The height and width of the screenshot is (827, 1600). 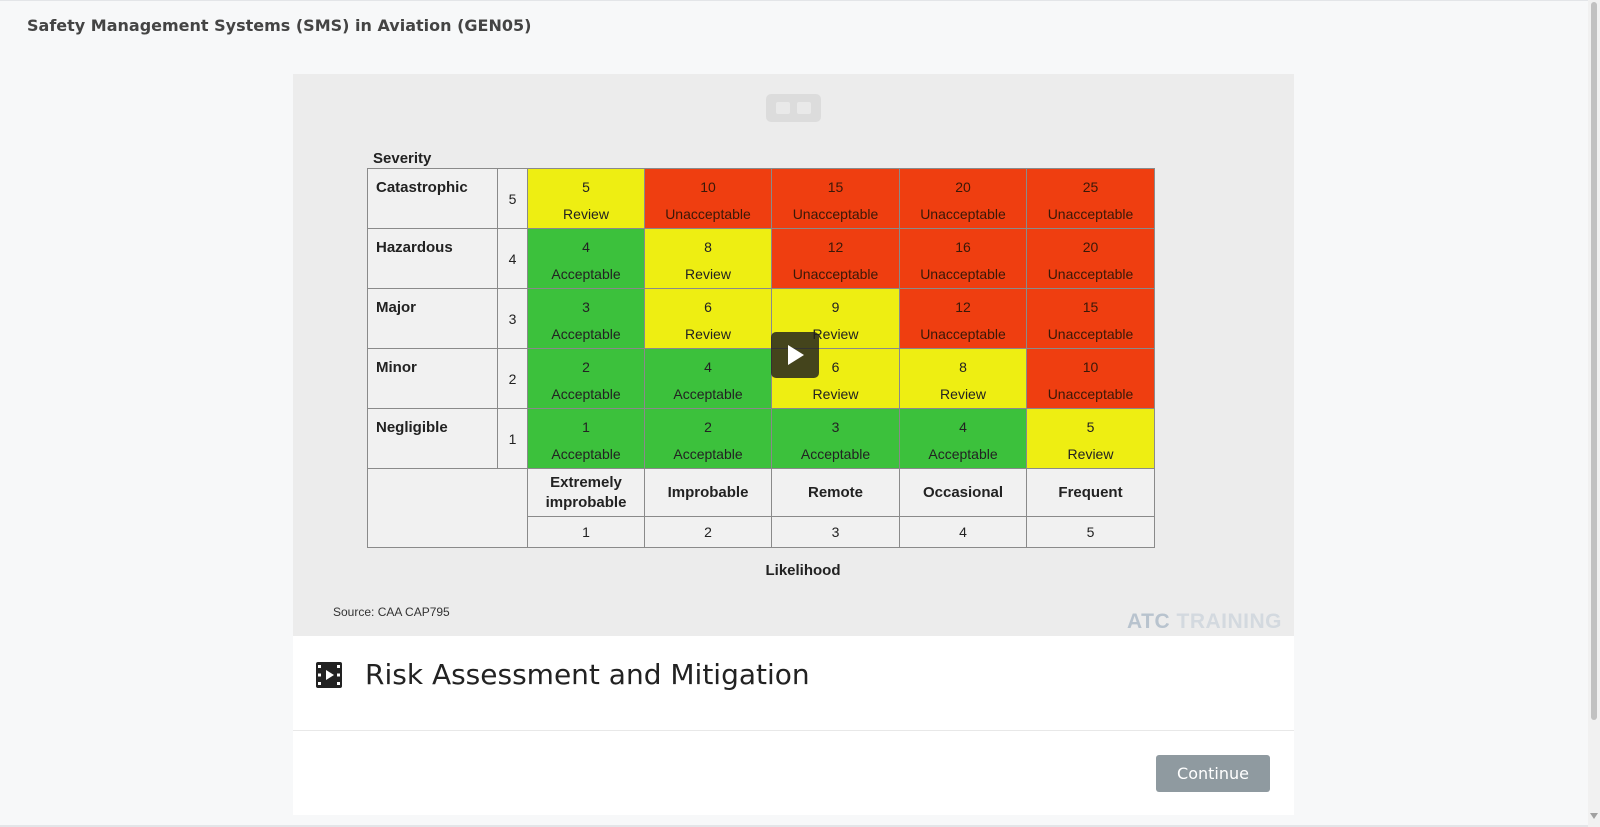 What do you see at coordinates (432, 378) in the screenshot?
I see `severity-name: Minor` at bounding box center [432, 378].